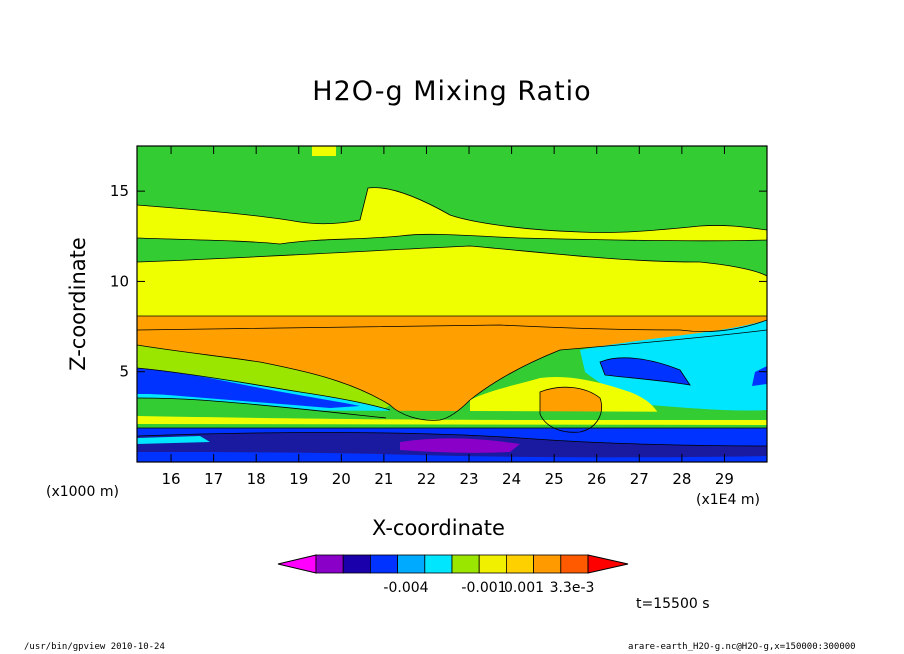 The height and width of the screenshot is (654, 904). I want to click on band-cyan-bottom, so click(173, 440).